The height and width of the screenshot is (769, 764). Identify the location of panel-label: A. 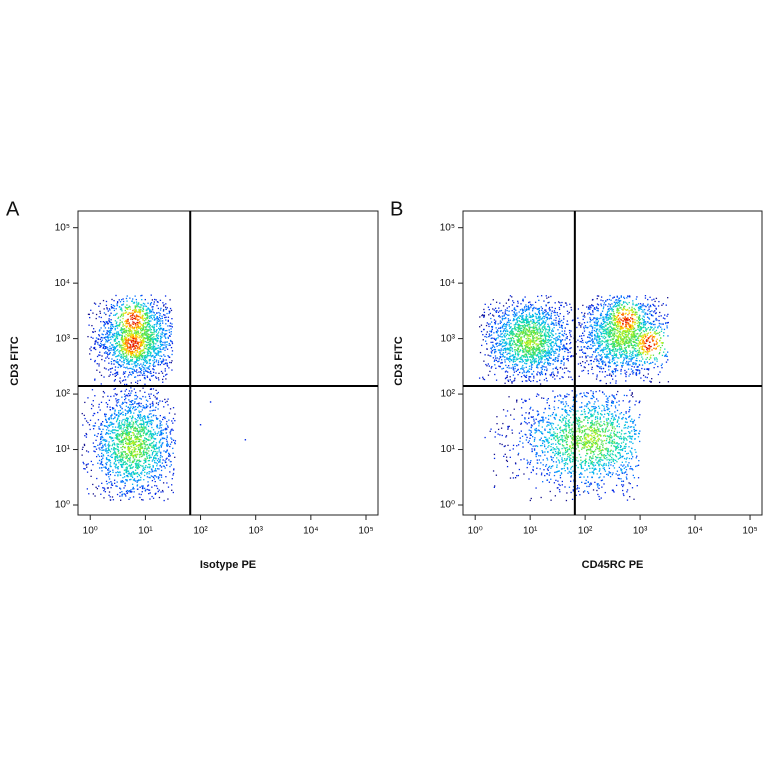
(13, 209).